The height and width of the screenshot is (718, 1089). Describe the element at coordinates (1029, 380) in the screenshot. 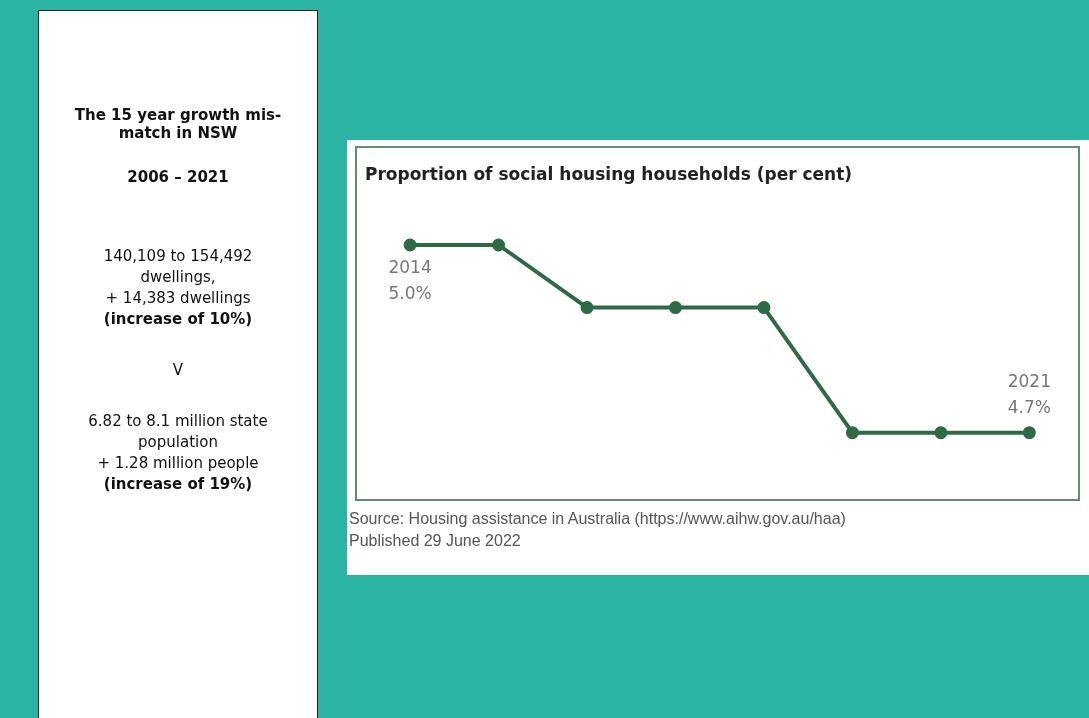

I see `x-tick-label: 2021` at that location.